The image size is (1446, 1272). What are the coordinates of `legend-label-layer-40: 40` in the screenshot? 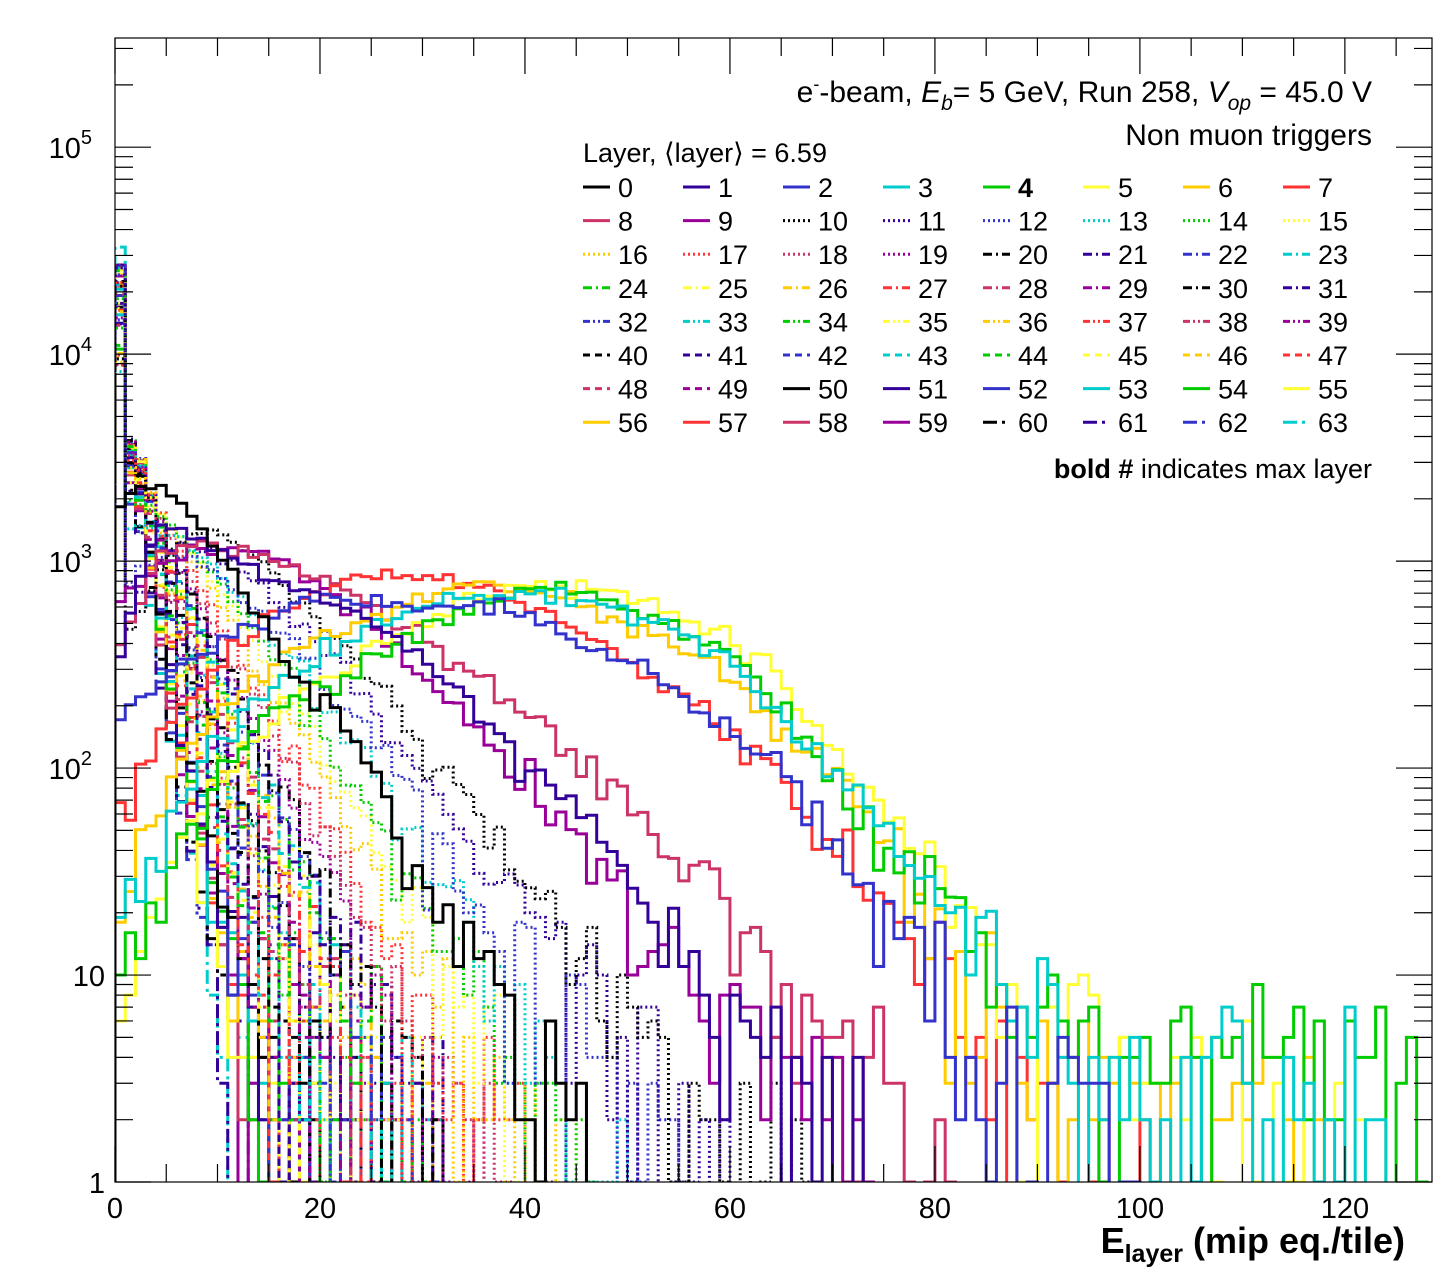 It's located at (633, 356).